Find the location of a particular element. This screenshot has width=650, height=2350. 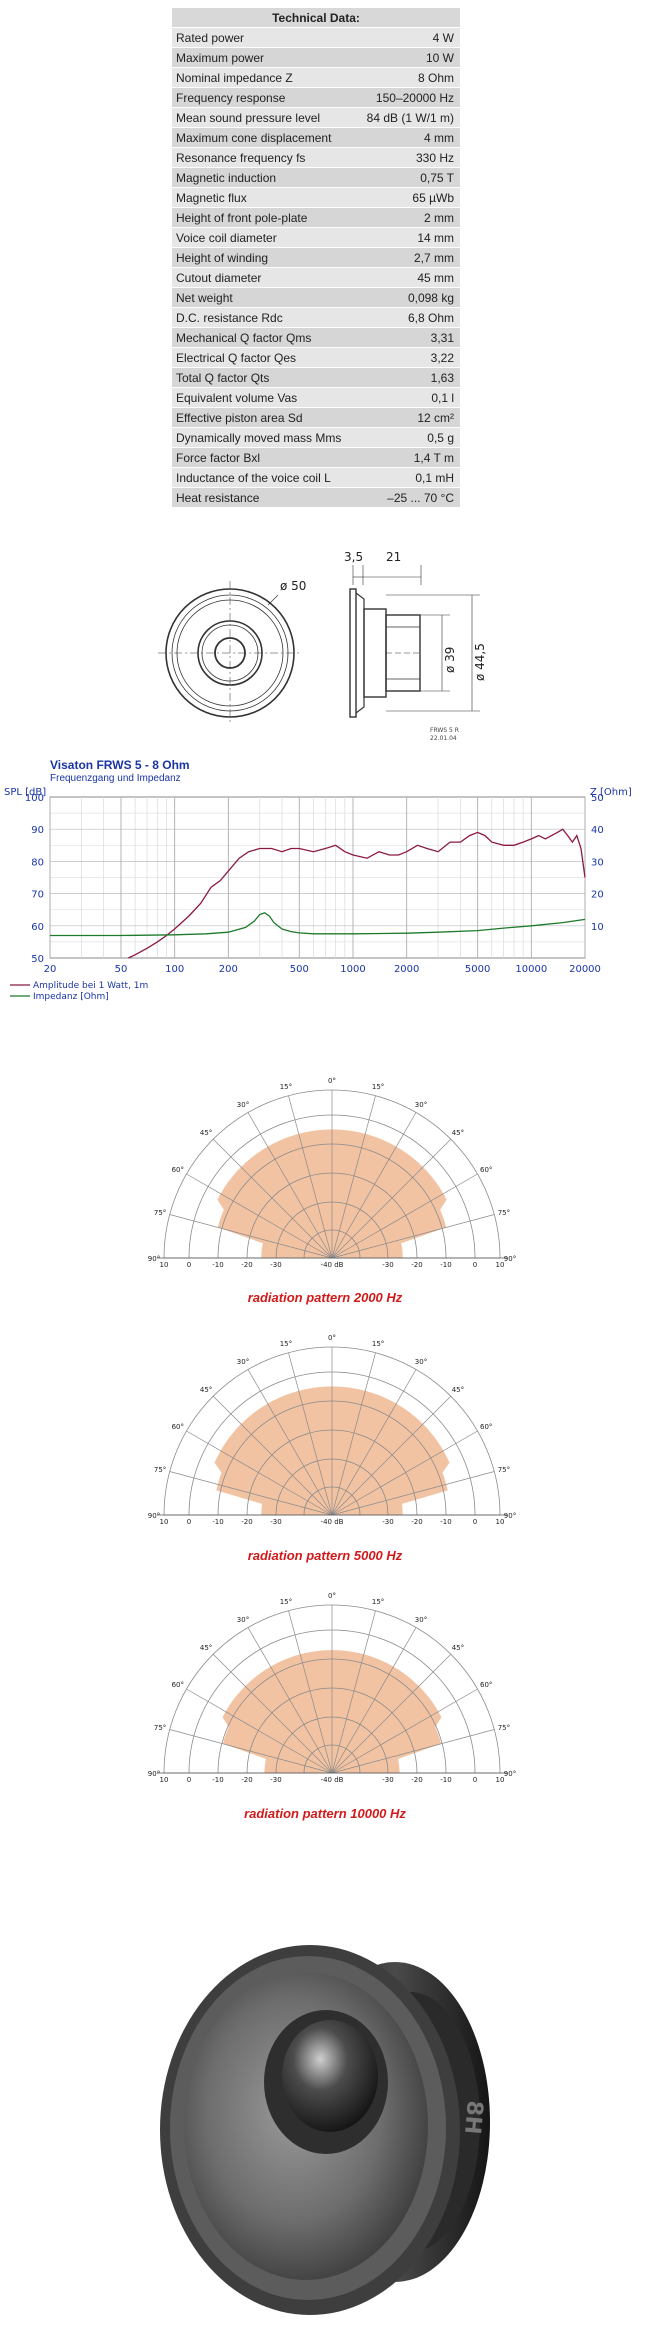

polar-radial-label: -40 dB is located at coordinates (332, 1779).